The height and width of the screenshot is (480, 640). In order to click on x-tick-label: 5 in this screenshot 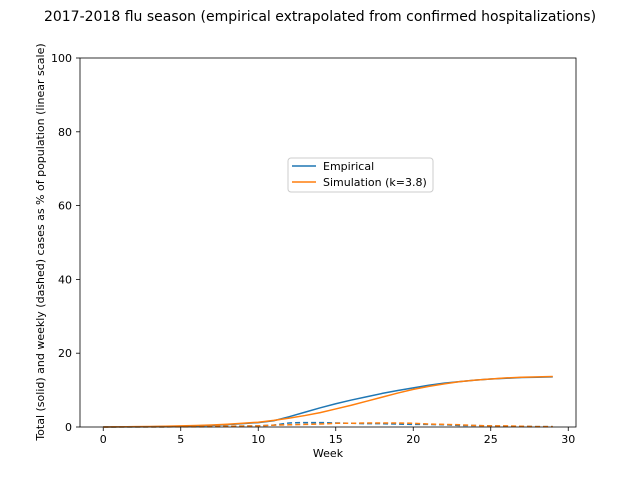, I will do `click(180, 439)`.